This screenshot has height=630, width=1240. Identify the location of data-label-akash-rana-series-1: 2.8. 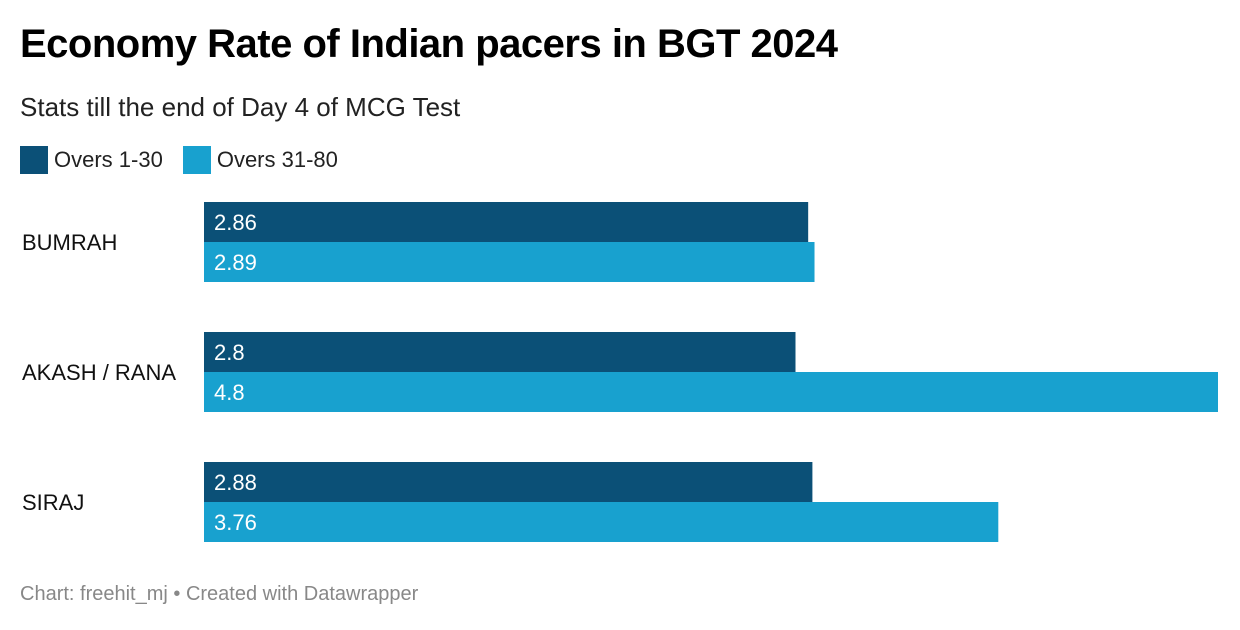
(229, 352).